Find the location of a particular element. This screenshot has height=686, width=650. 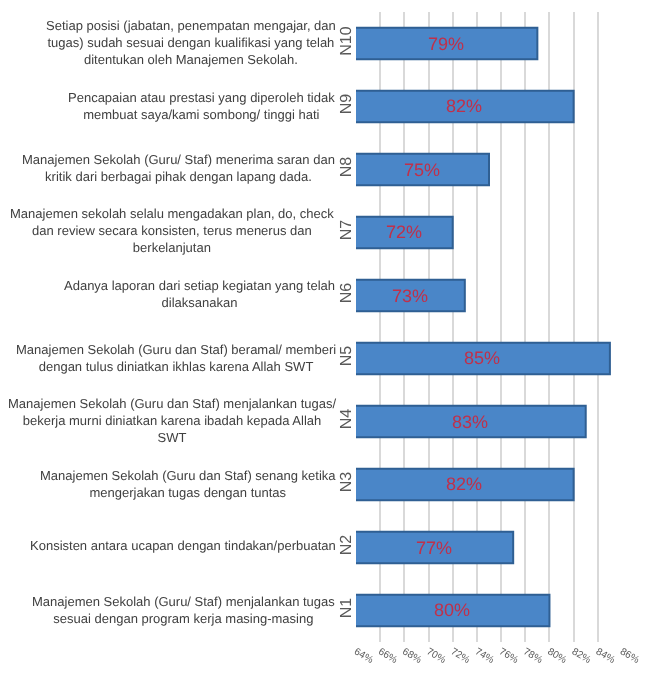

data-label: 83% is located at coordinates (470, 422).